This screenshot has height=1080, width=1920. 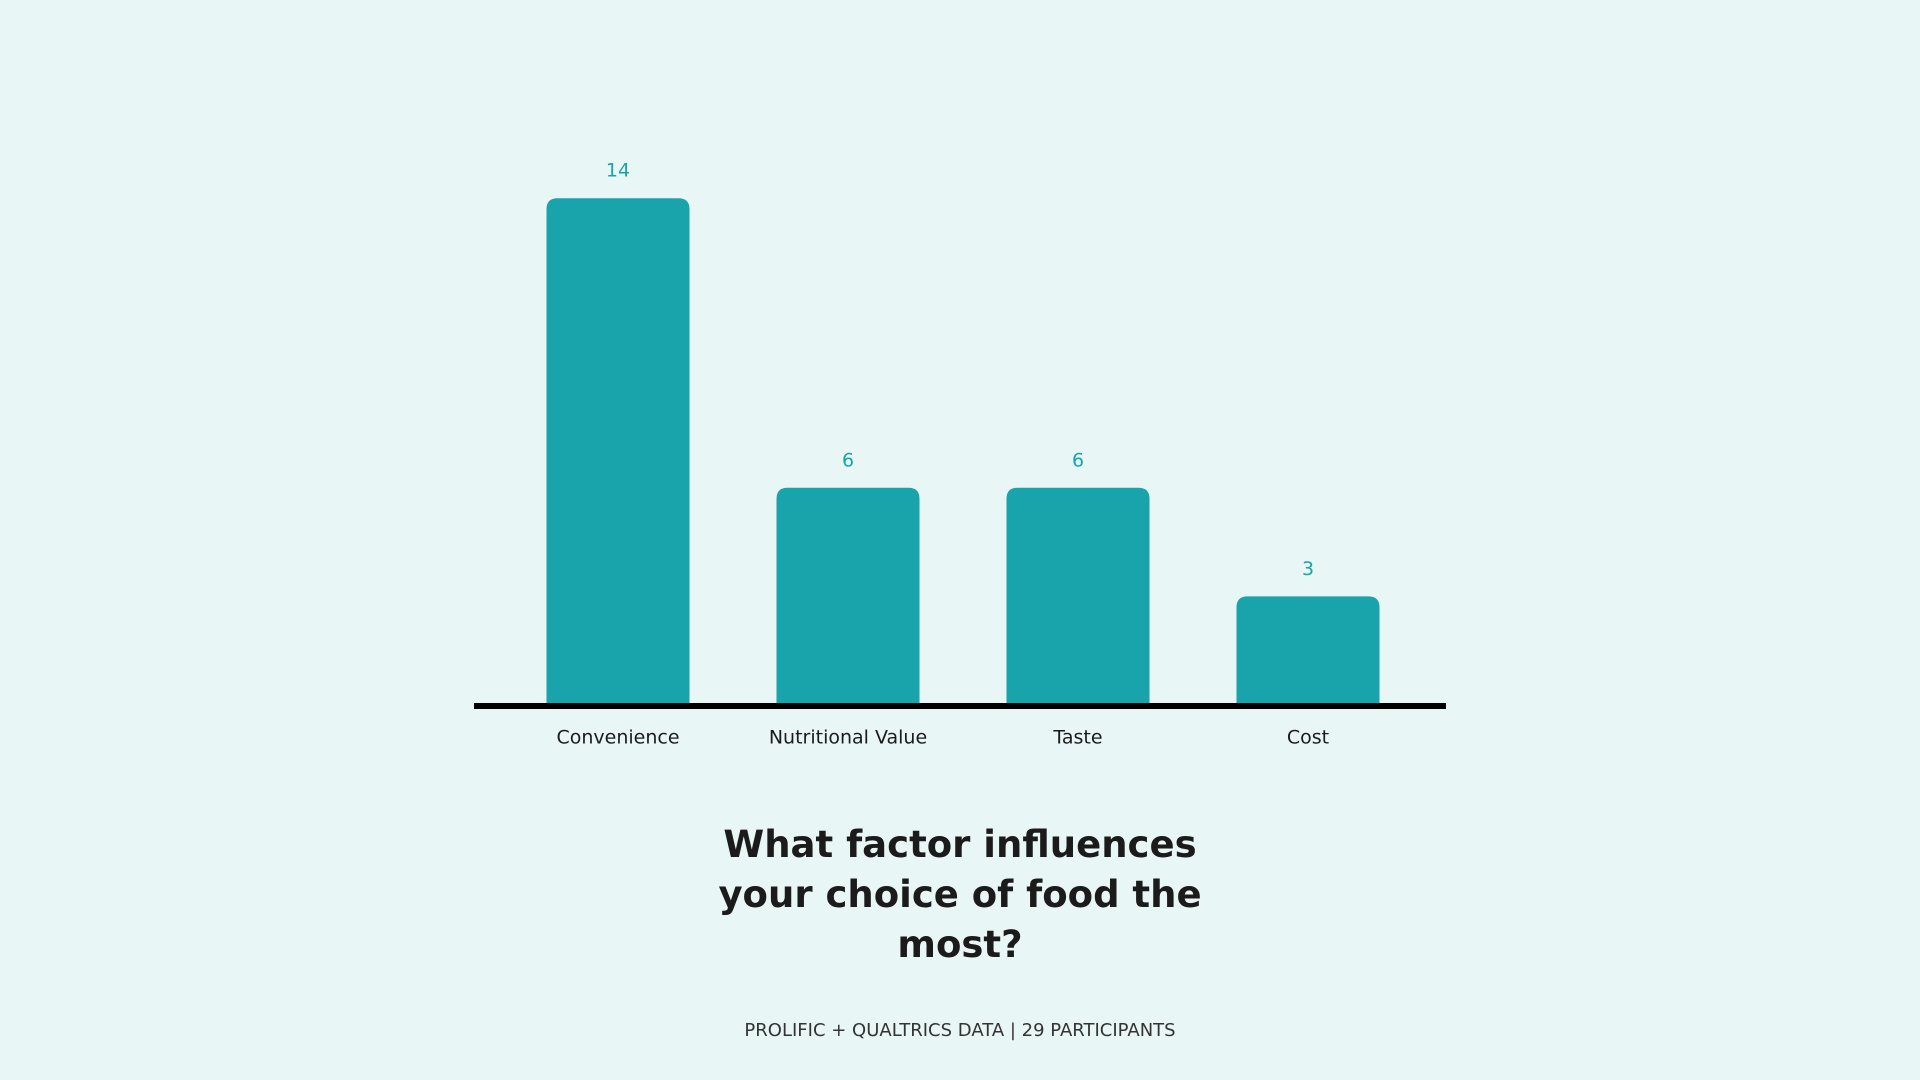 I want to click on x-tick-label: Convenience, so click(x=617, y=738).